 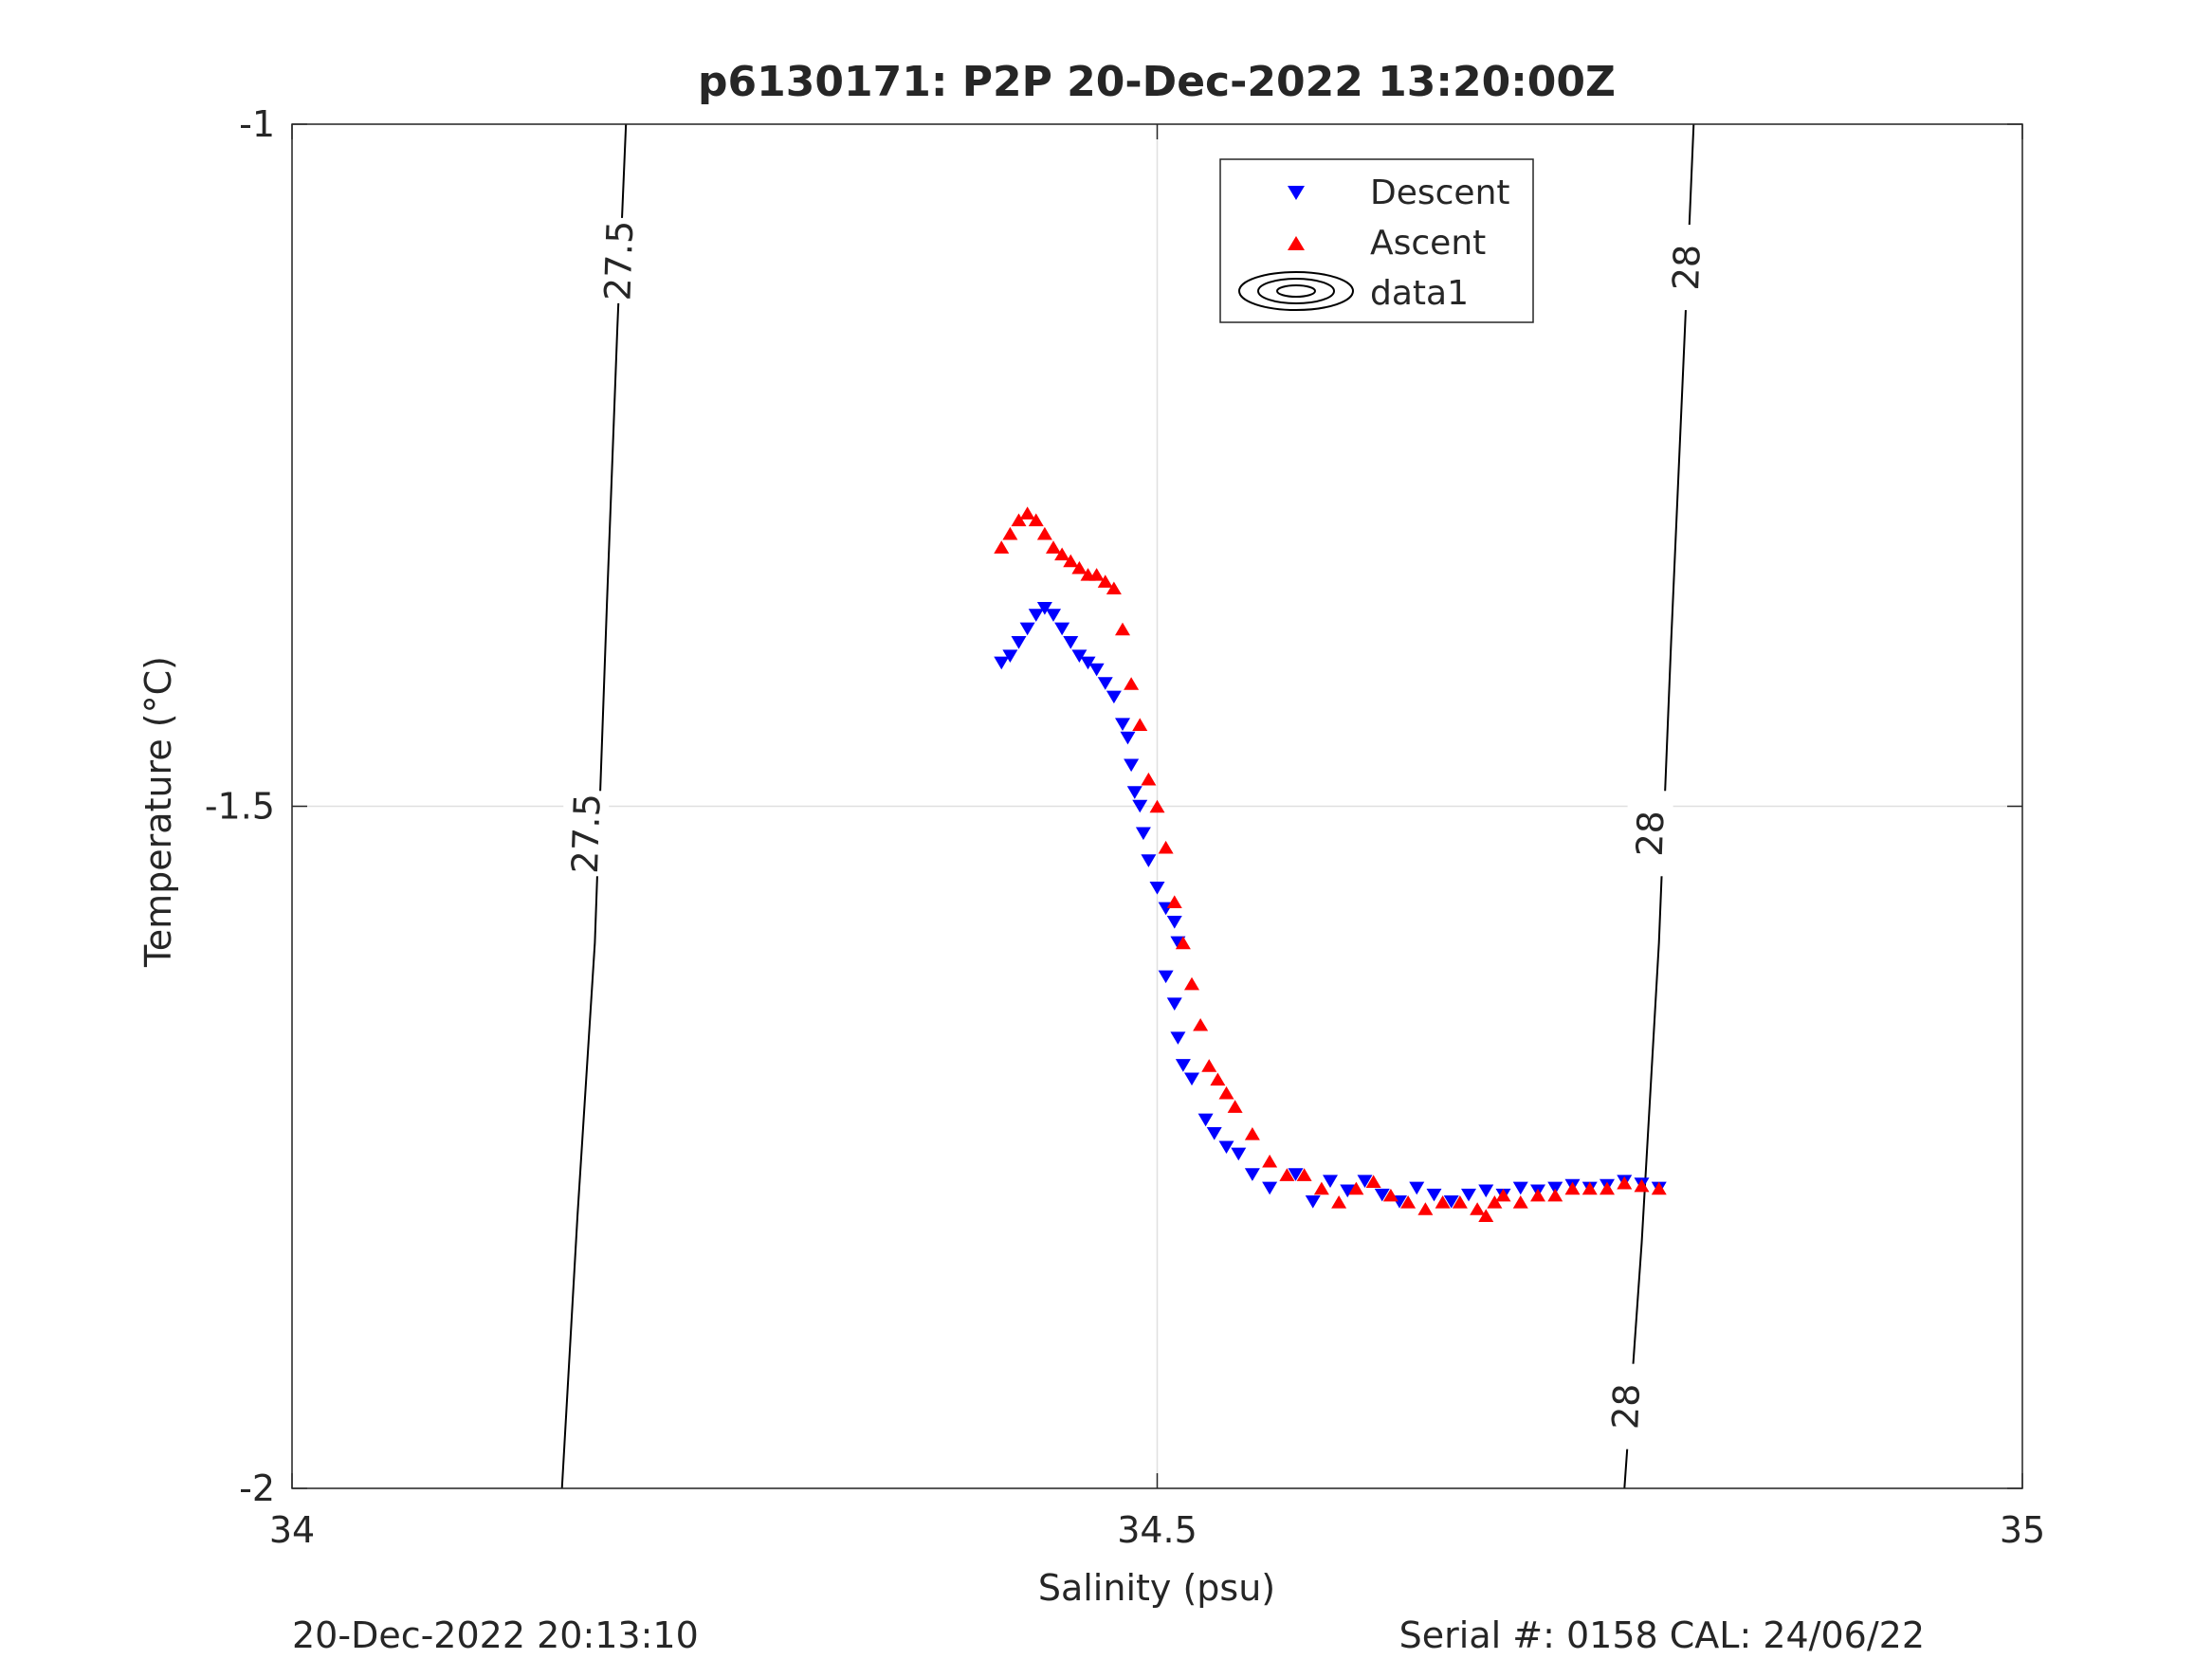 What do you see at coordinates (1296, 243) in the screenshot?
I see `legend-ascent-marker` at bounding box center [1296, 243].